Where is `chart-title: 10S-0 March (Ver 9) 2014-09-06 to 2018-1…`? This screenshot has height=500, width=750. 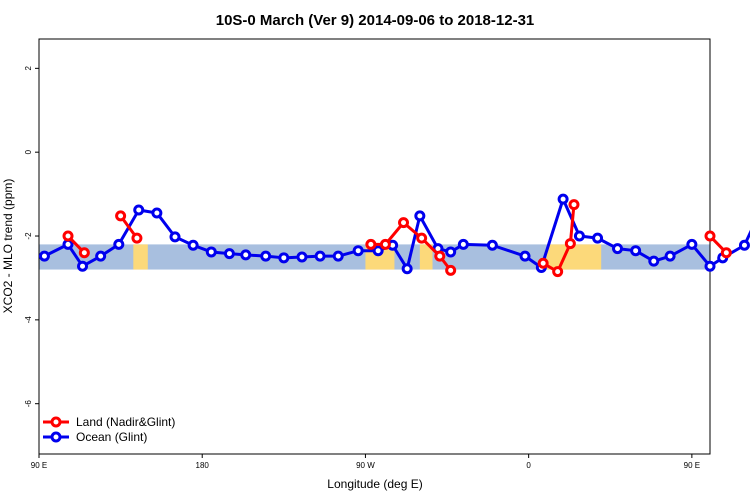
chart-title: 10S-0 March (Ver 9) 2014-09-06 to 2018-1… is located at coordinates (375, 20).